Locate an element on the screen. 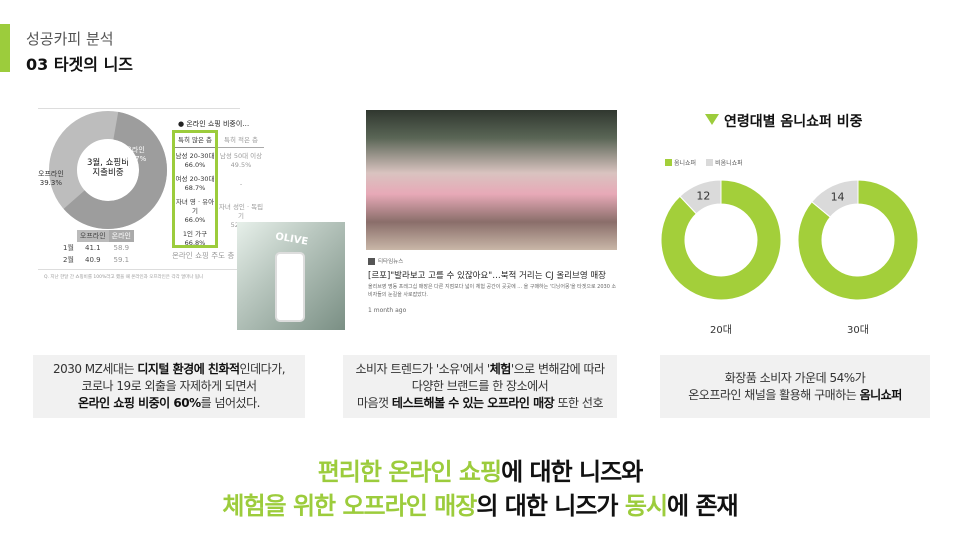 Image resolution: width=960 pixels, height=540 pixels. accent-bar is located at coordinates (5, 48).